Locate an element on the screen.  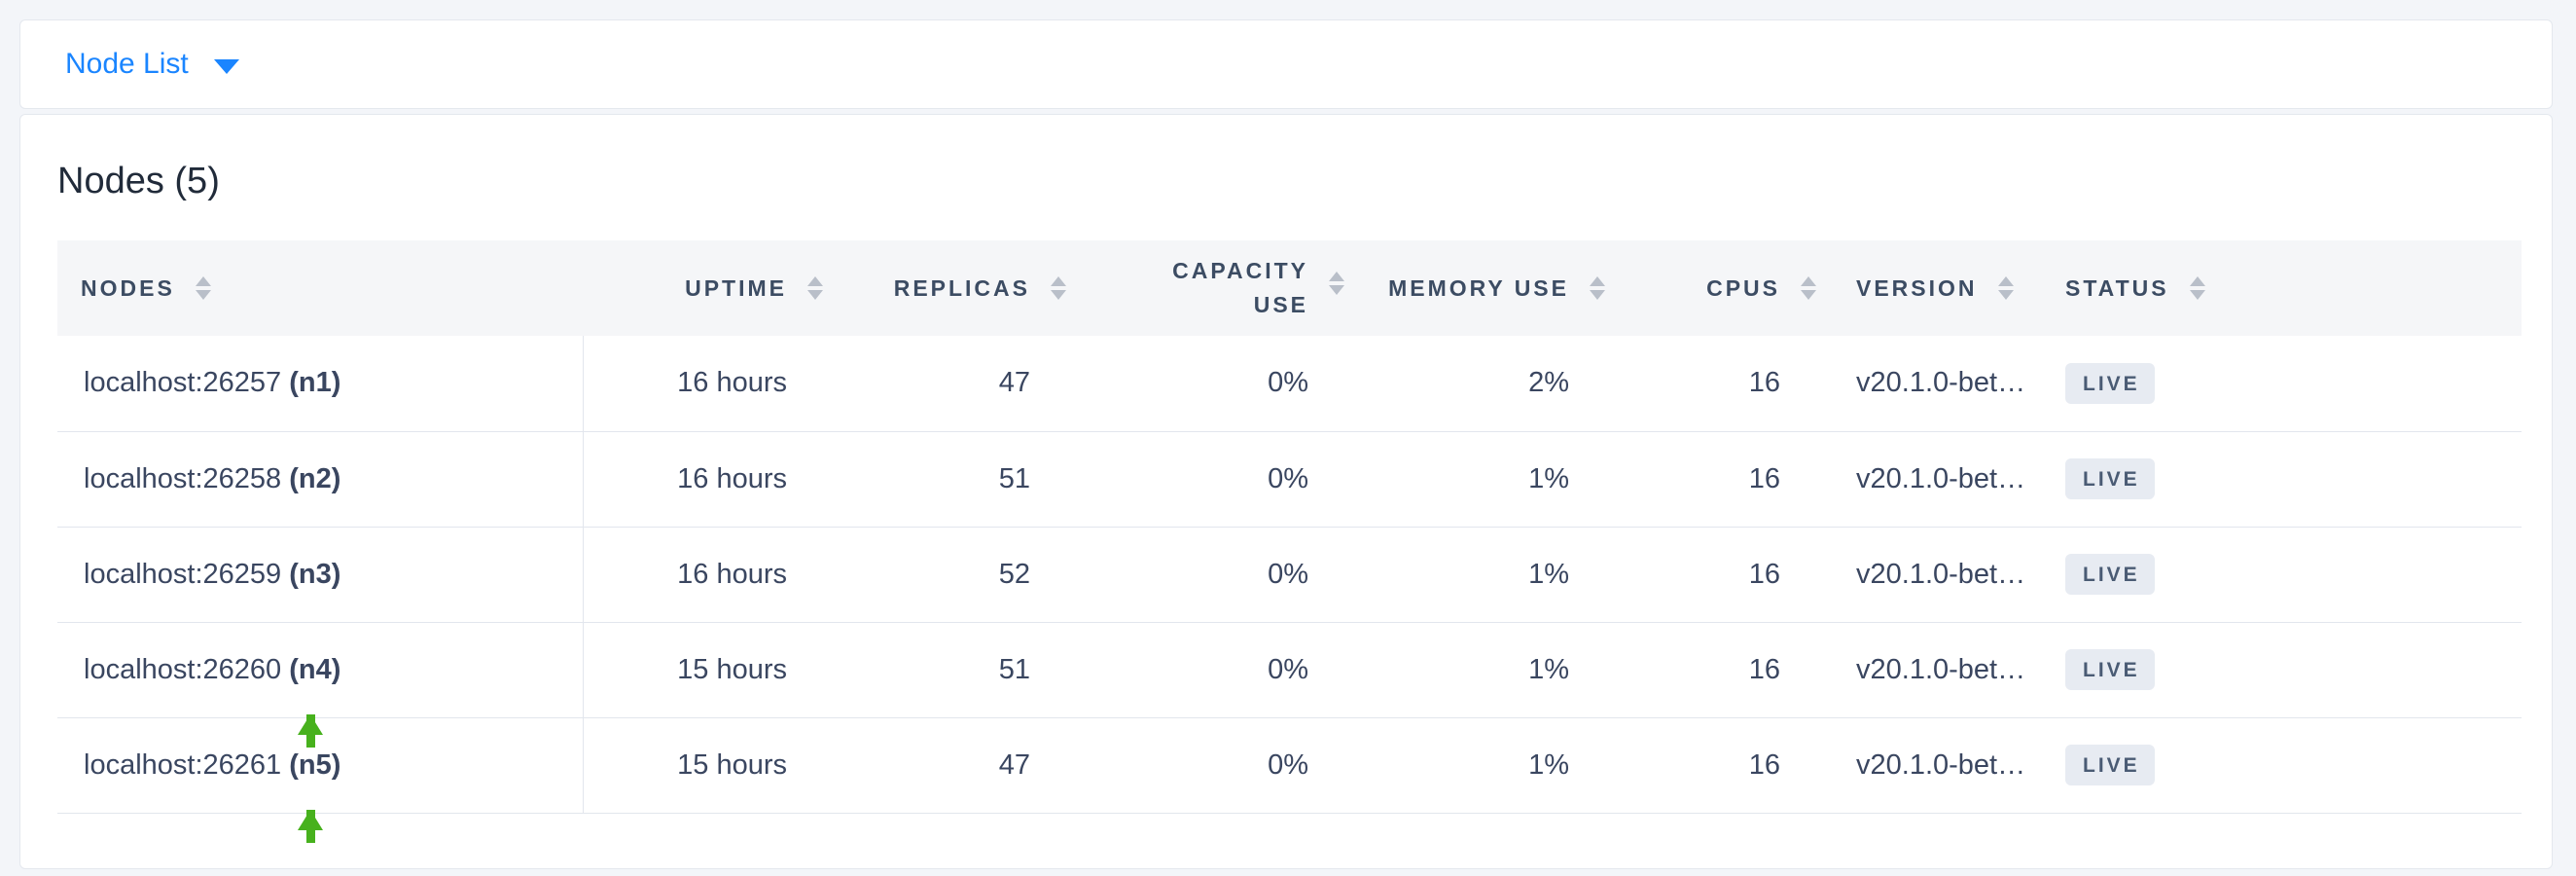
caret-down-icon is located at coordinates (226, 67).